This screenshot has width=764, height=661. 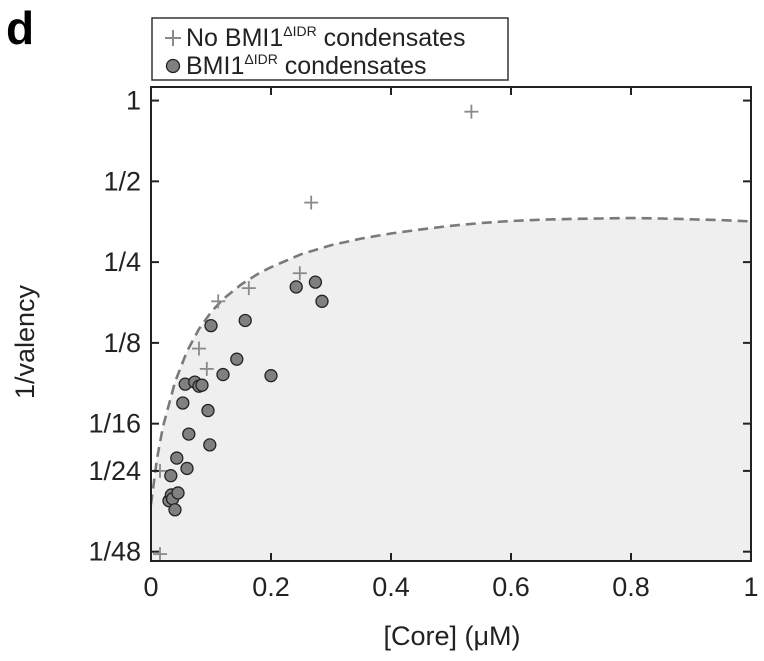 I want to click on y-tick-label: 1/16, so click(x=114, y=424).